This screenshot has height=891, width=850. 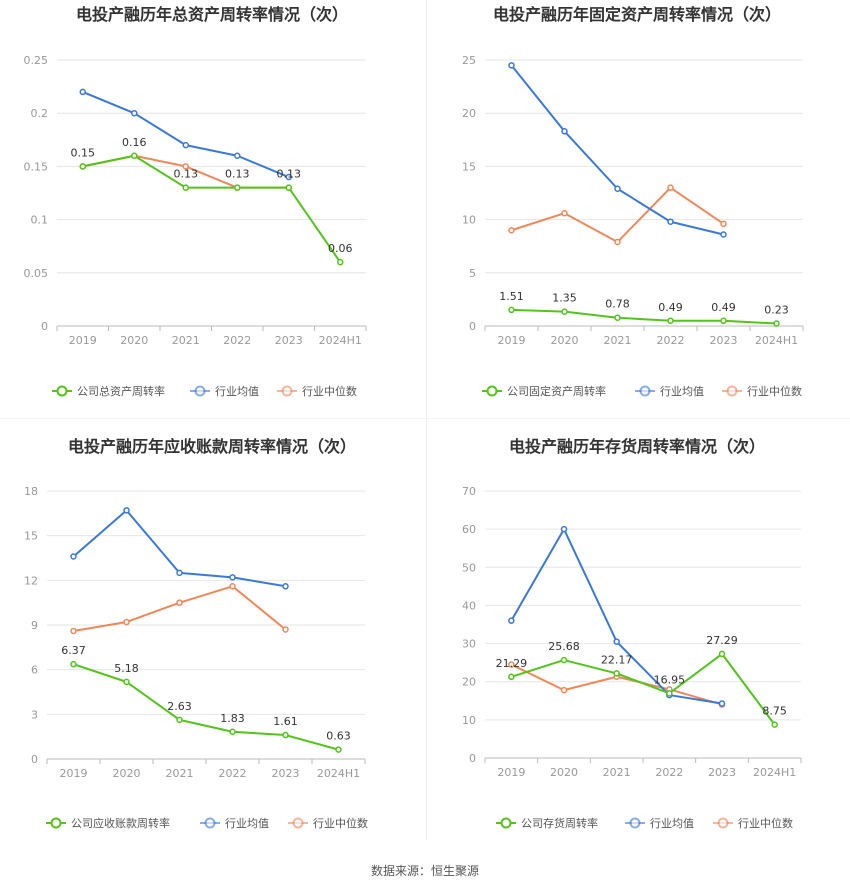 I want to click on data-label: 2.63, so click(x=179, y=706).